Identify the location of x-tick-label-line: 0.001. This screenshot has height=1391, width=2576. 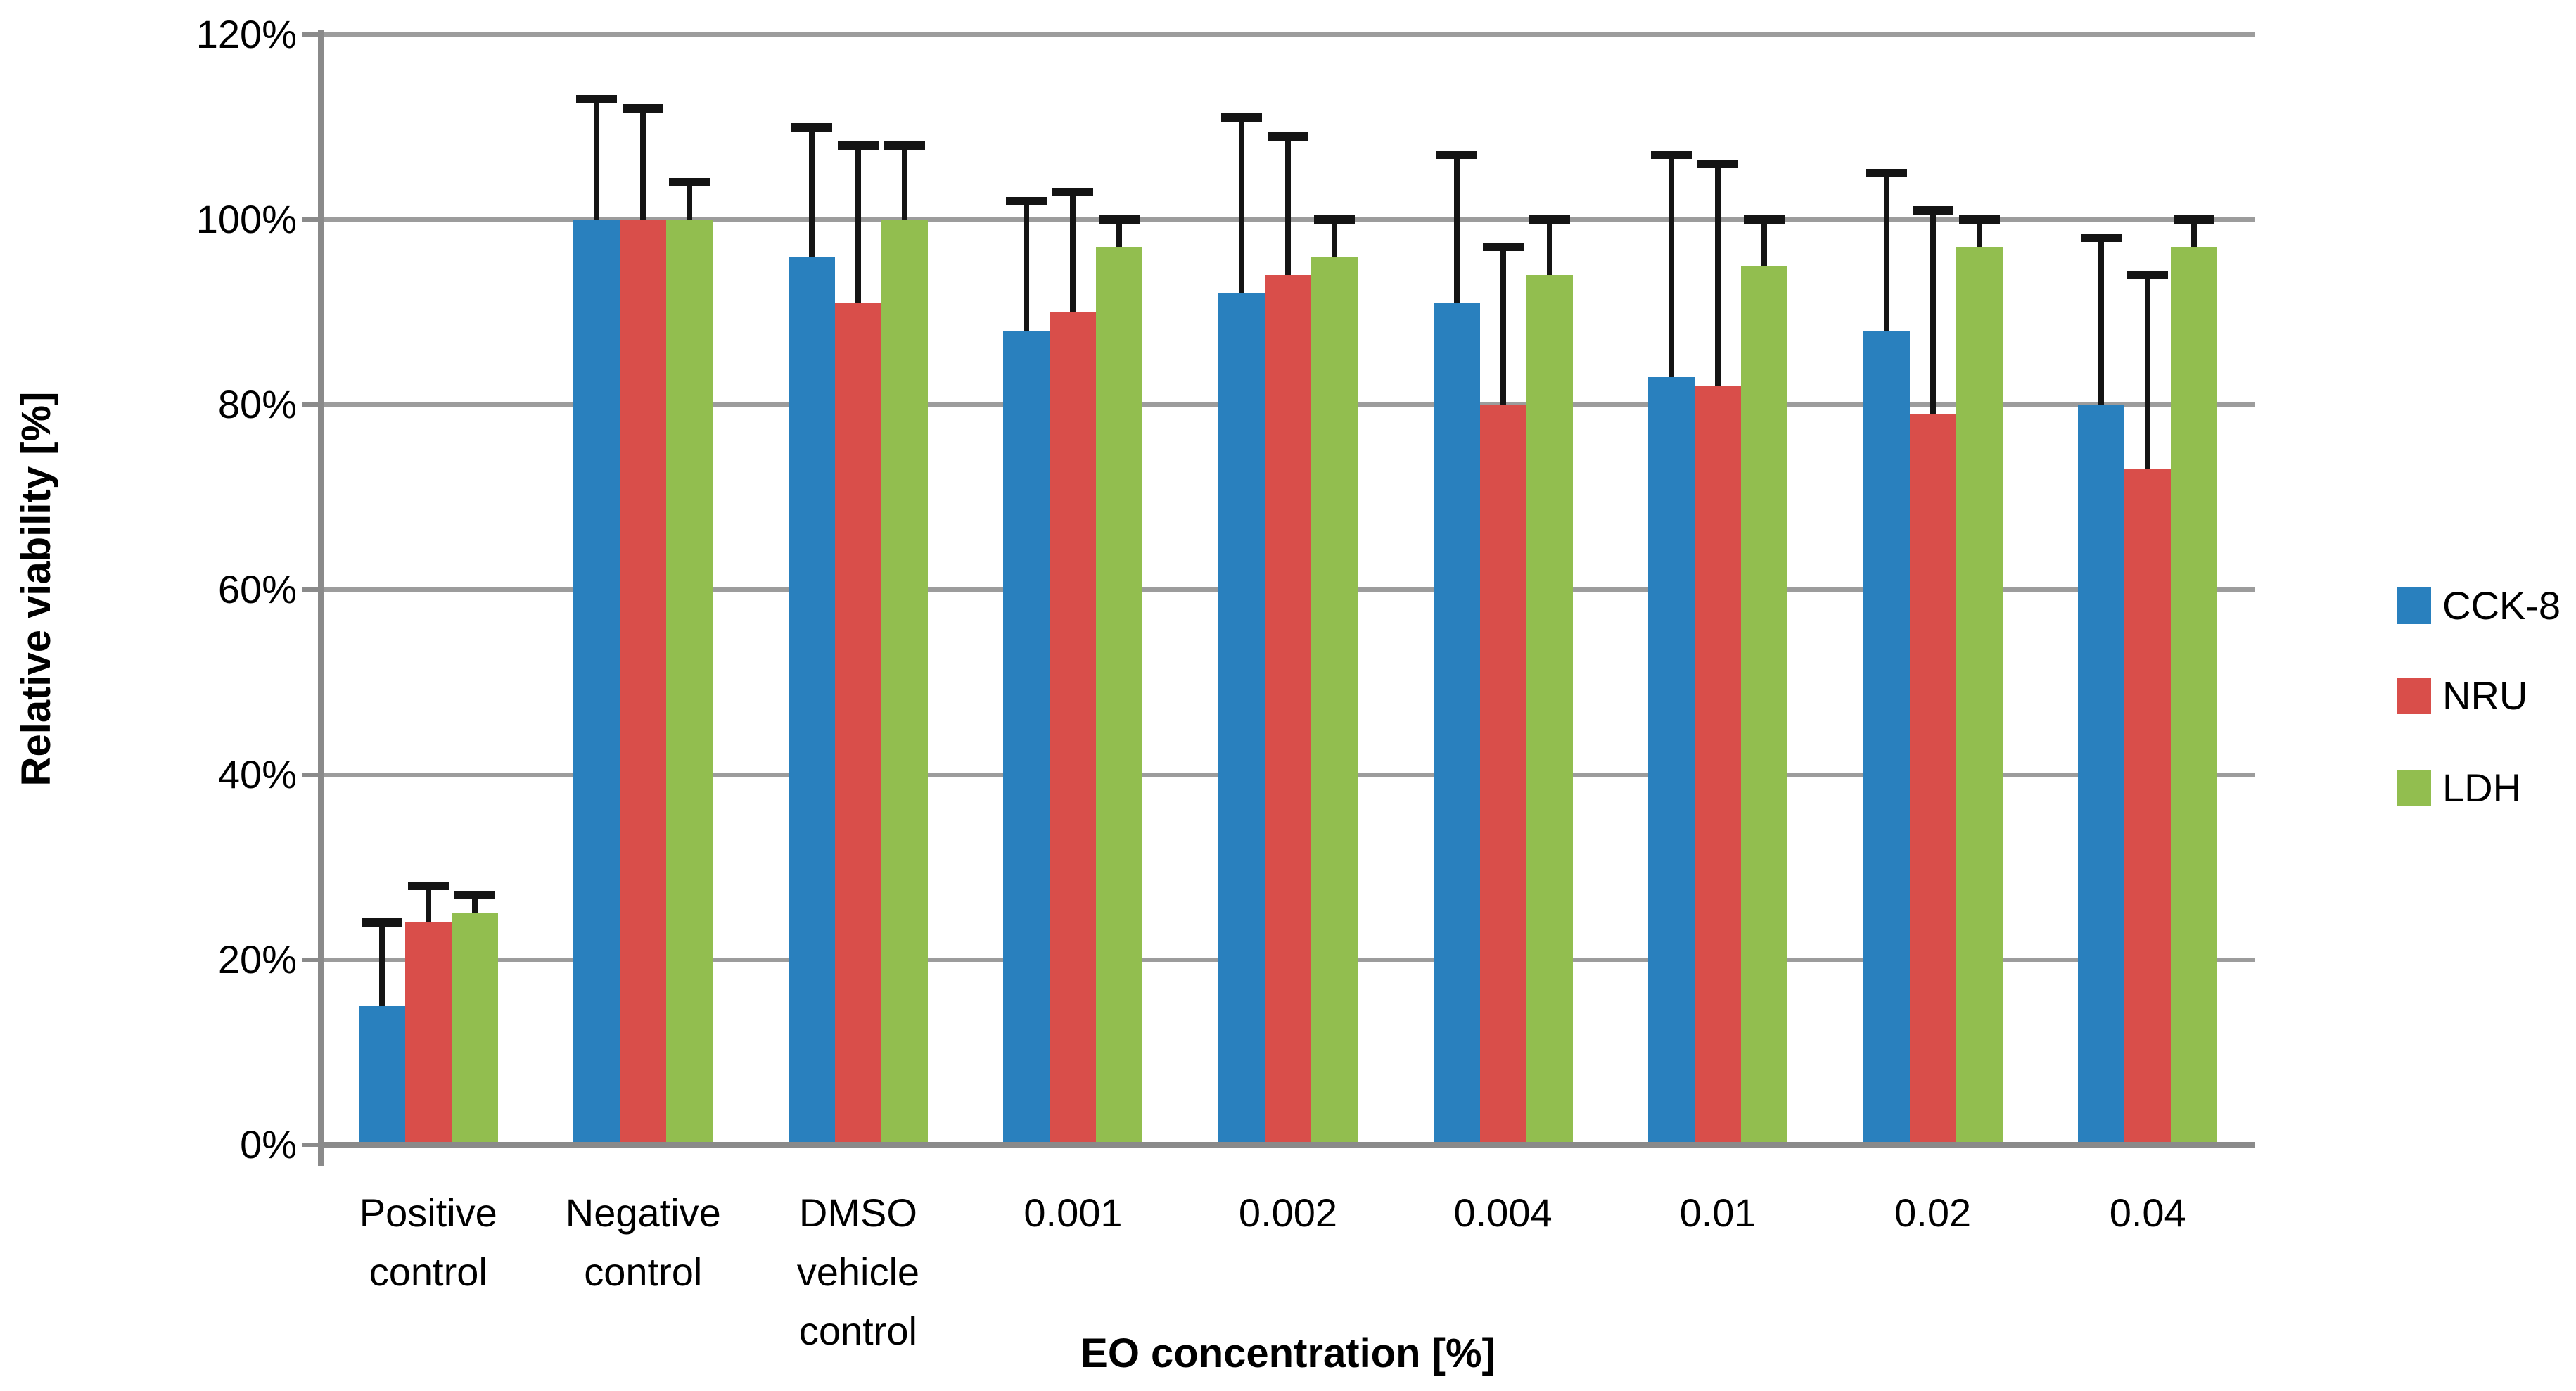
(1073, 1212).